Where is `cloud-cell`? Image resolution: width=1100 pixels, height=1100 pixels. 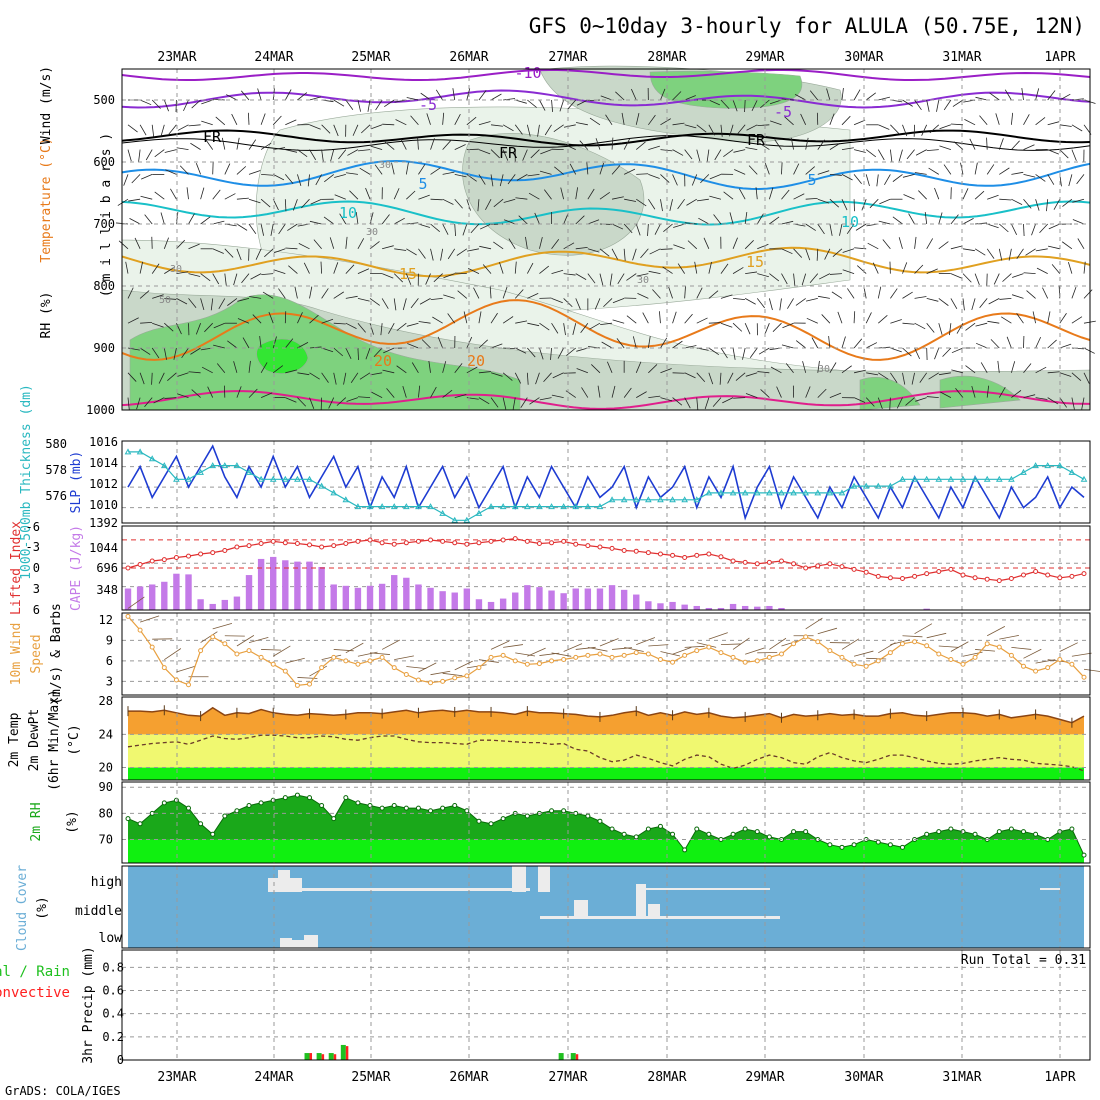 cloud-cell is located at coordinates (415, 889).